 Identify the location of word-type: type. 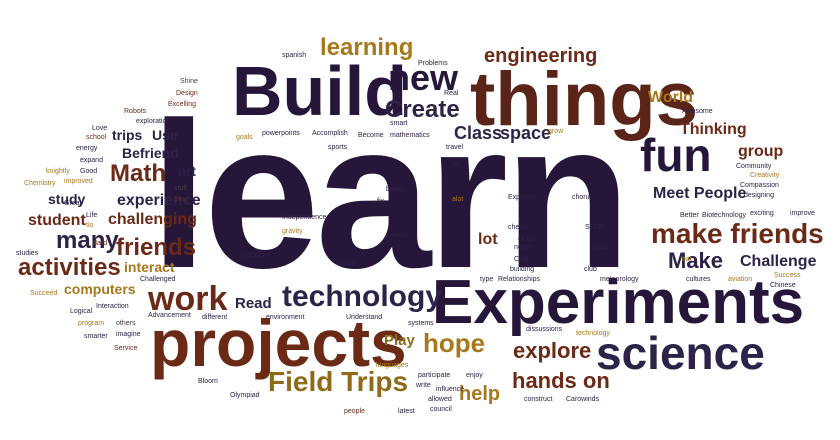
(487, 279).